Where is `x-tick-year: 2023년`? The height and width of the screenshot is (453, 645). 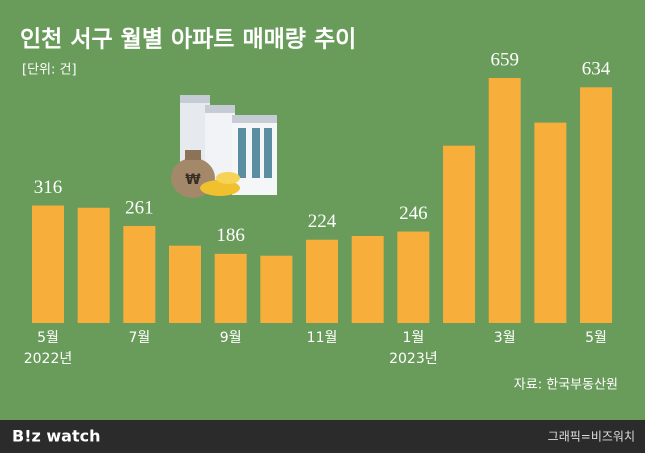 x-tick-year: 2023년 is located at coordinates (413, 359).